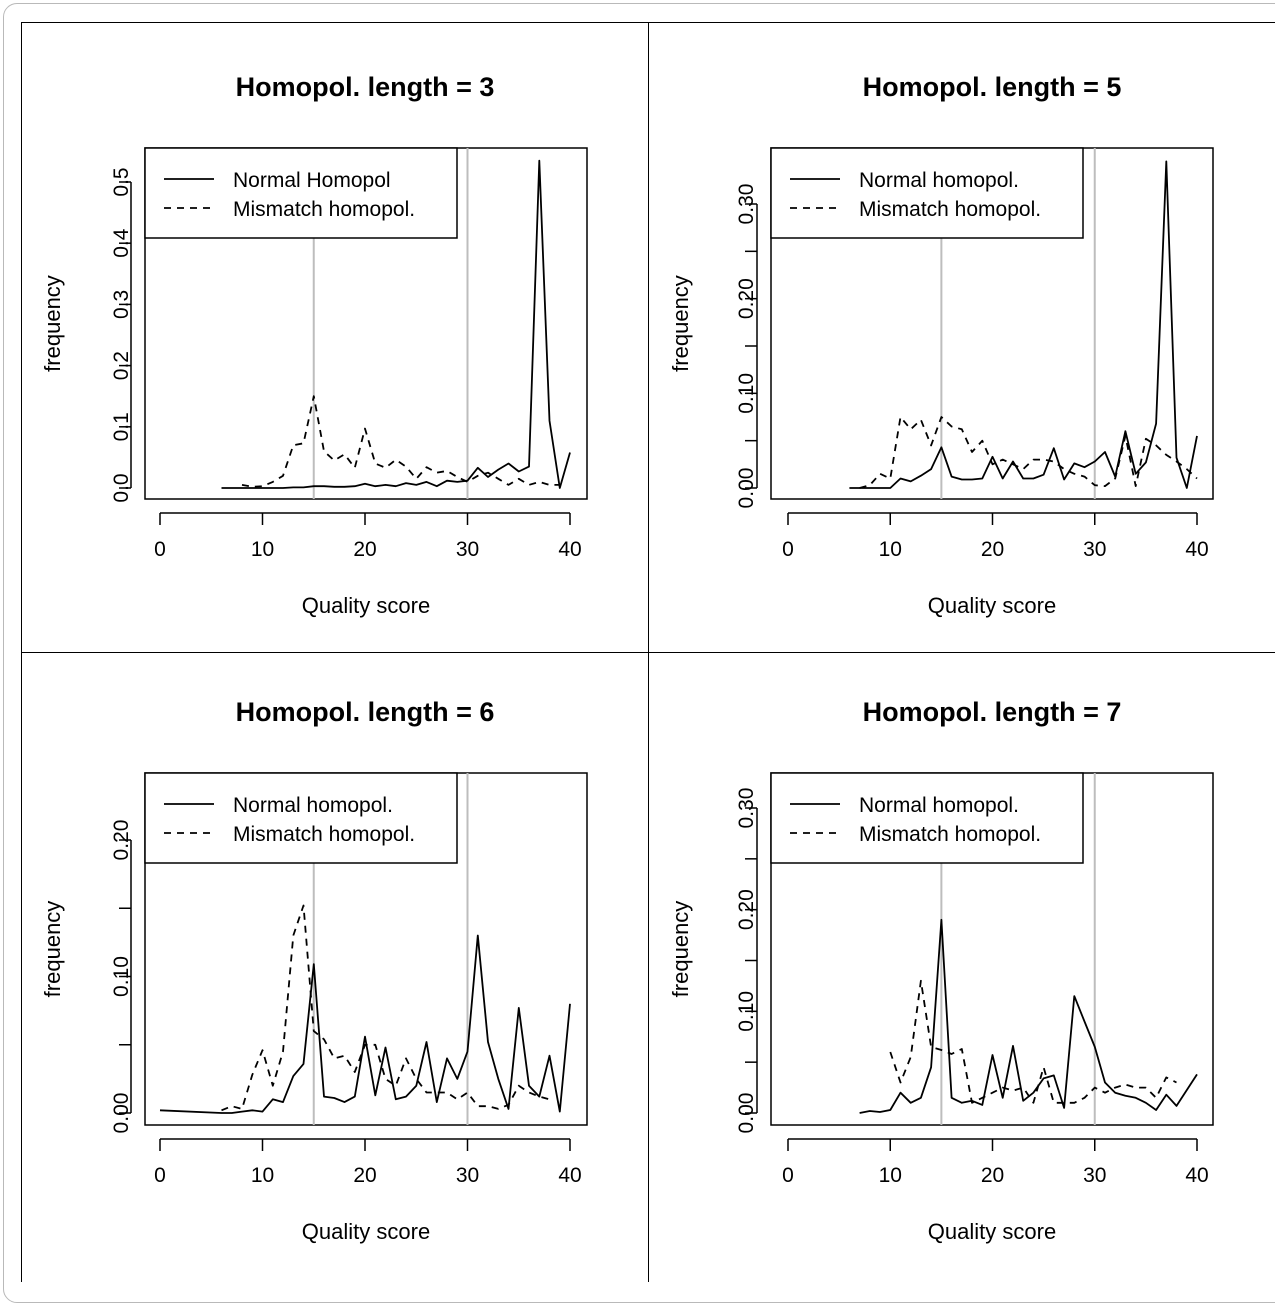  I want to click on y-tick-label: 0.4, so click(121, 243).